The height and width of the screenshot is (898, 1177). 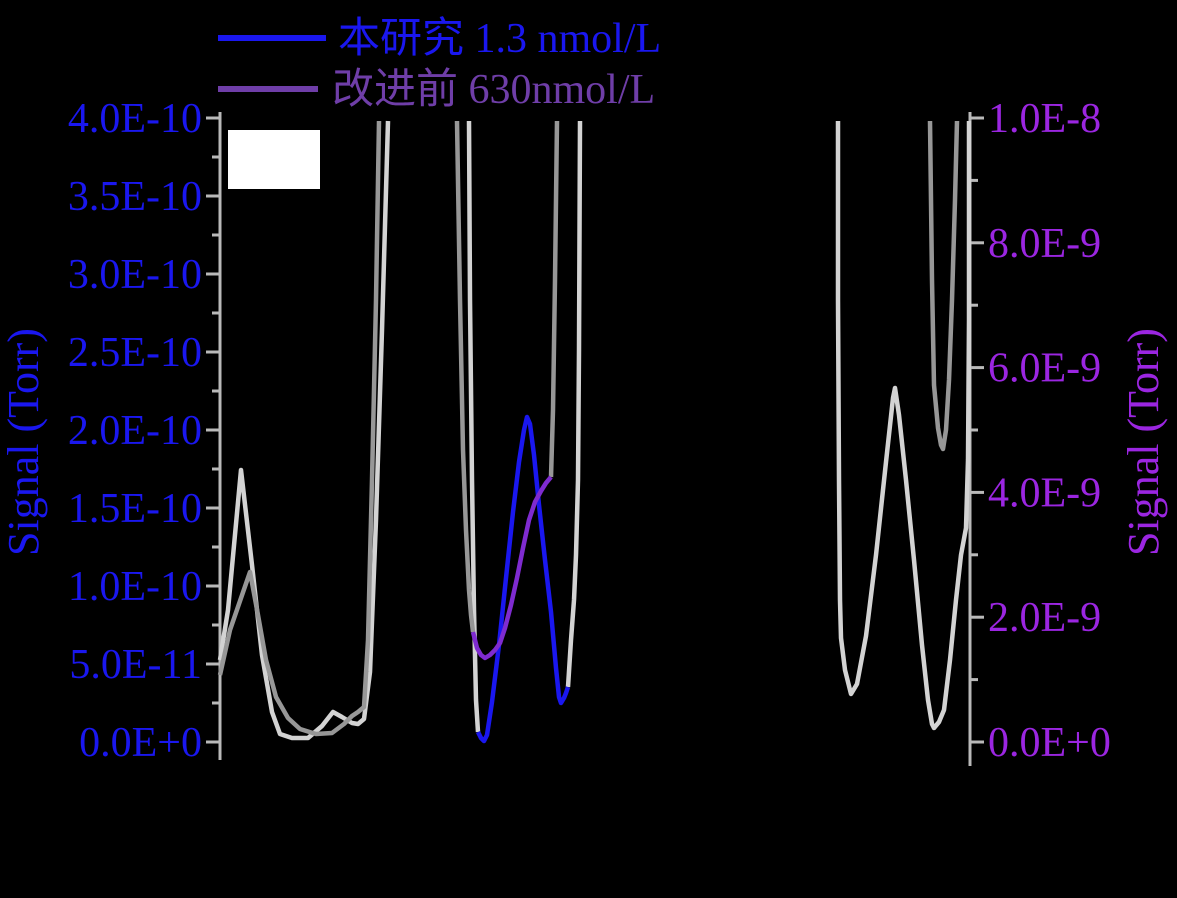 What do you see at coordinates (1044, 119) in the screenshot?
I see `right-tick-label: 1.0E-8` at bounding box center [1044, 119].